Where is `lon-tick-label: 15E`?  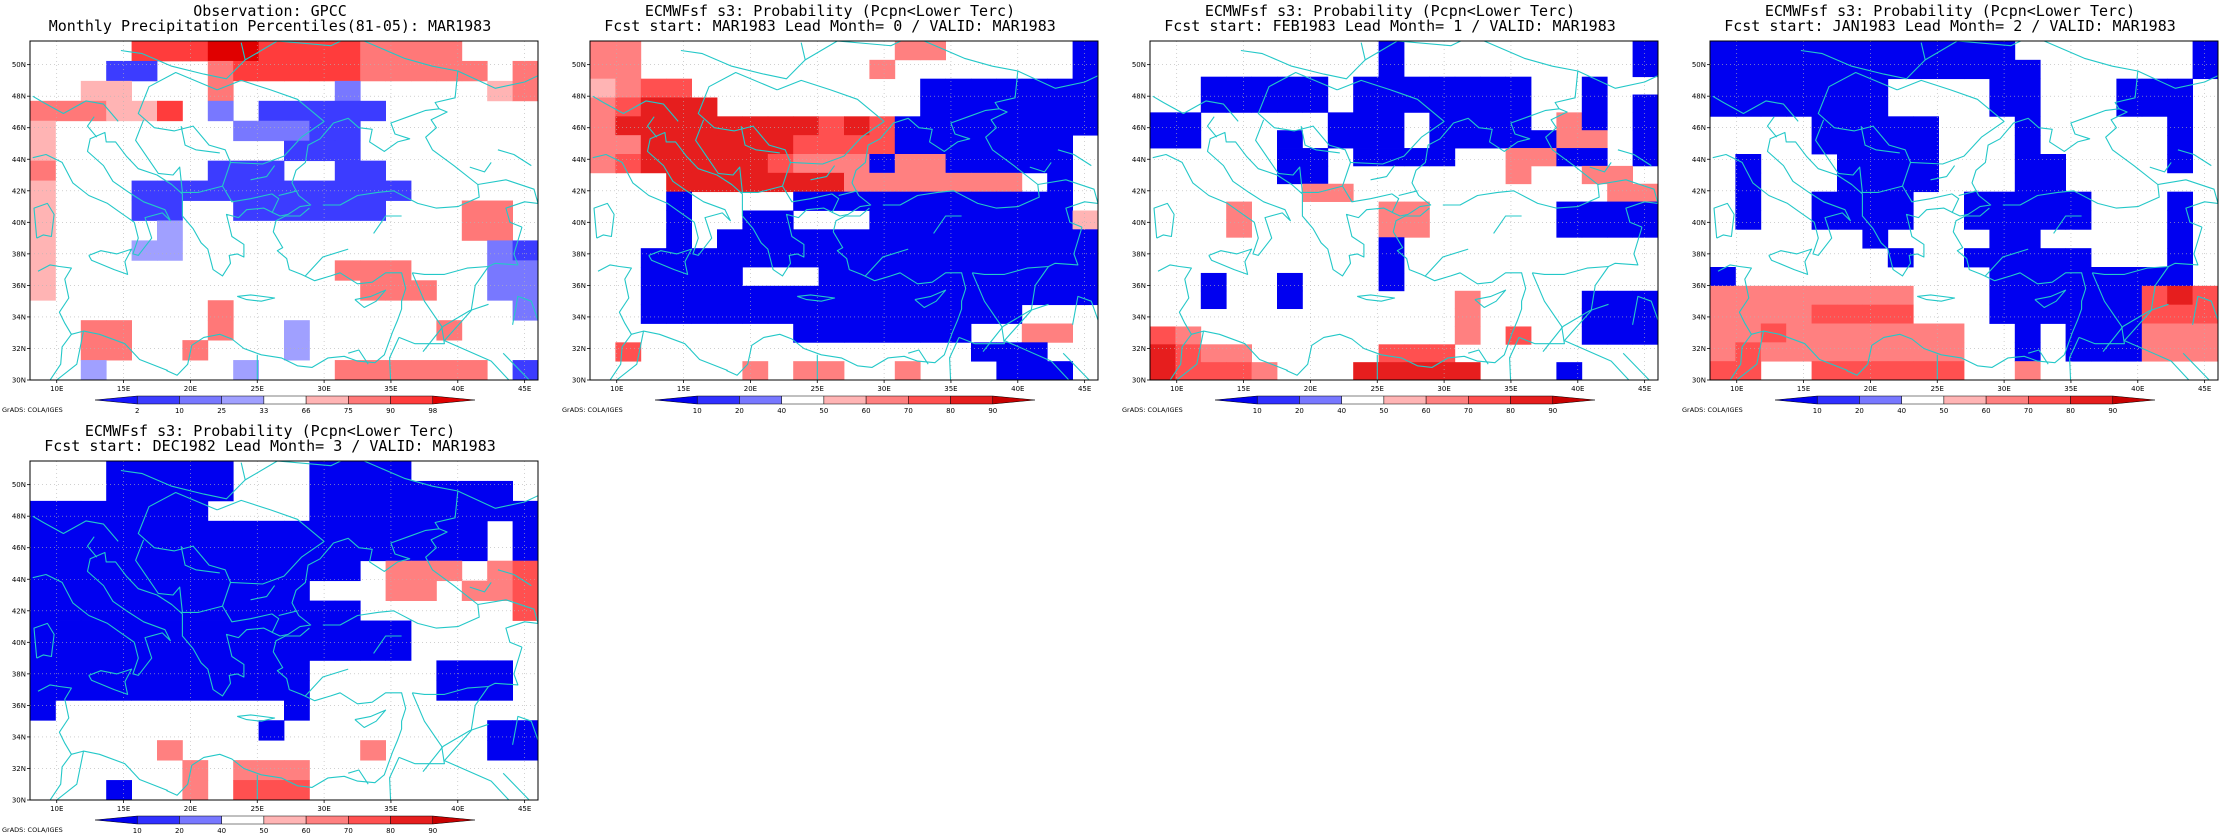
lon-tick-label: 15E is located at coordinates (1243, 389).